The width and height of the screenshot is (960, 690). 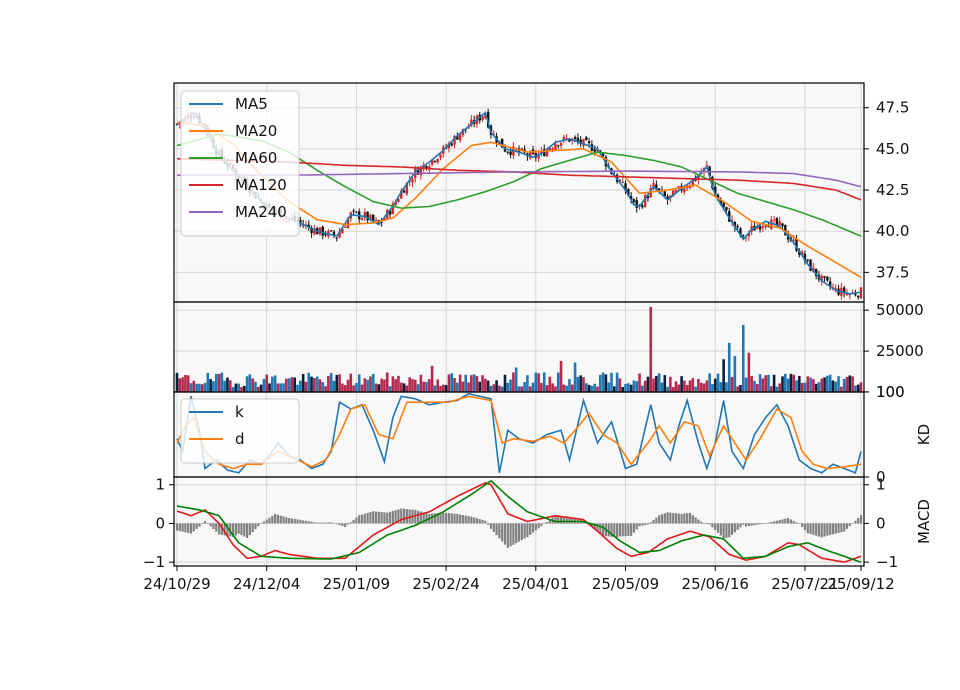 What do you see at coordinates (240, 163) in the screenshot?
I see `price-legend: MA5 MA20 MA60 MA120 MA240` at bounding box center [240, 163].